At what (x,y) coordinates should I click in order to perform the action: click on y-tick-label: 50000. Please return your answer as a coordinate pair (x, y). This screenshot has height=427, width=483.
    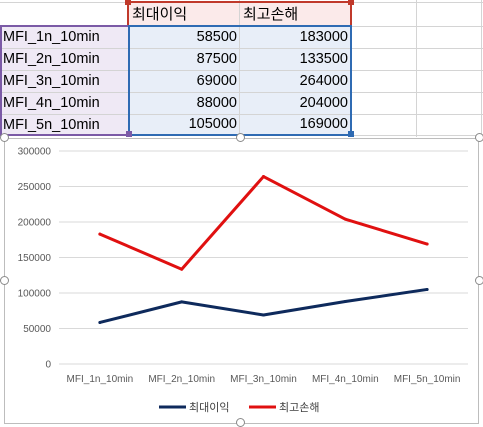
    Looking at the image, I should click on (37, 329).